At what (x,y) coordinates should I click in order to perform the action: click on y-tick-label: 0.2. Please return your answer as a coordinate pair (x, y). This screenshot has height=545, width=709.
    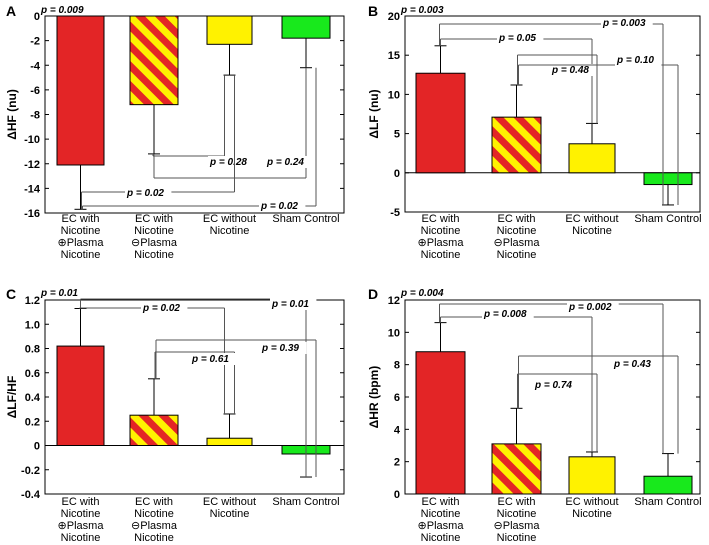
    Looking at the image, I should click on (32, 422).